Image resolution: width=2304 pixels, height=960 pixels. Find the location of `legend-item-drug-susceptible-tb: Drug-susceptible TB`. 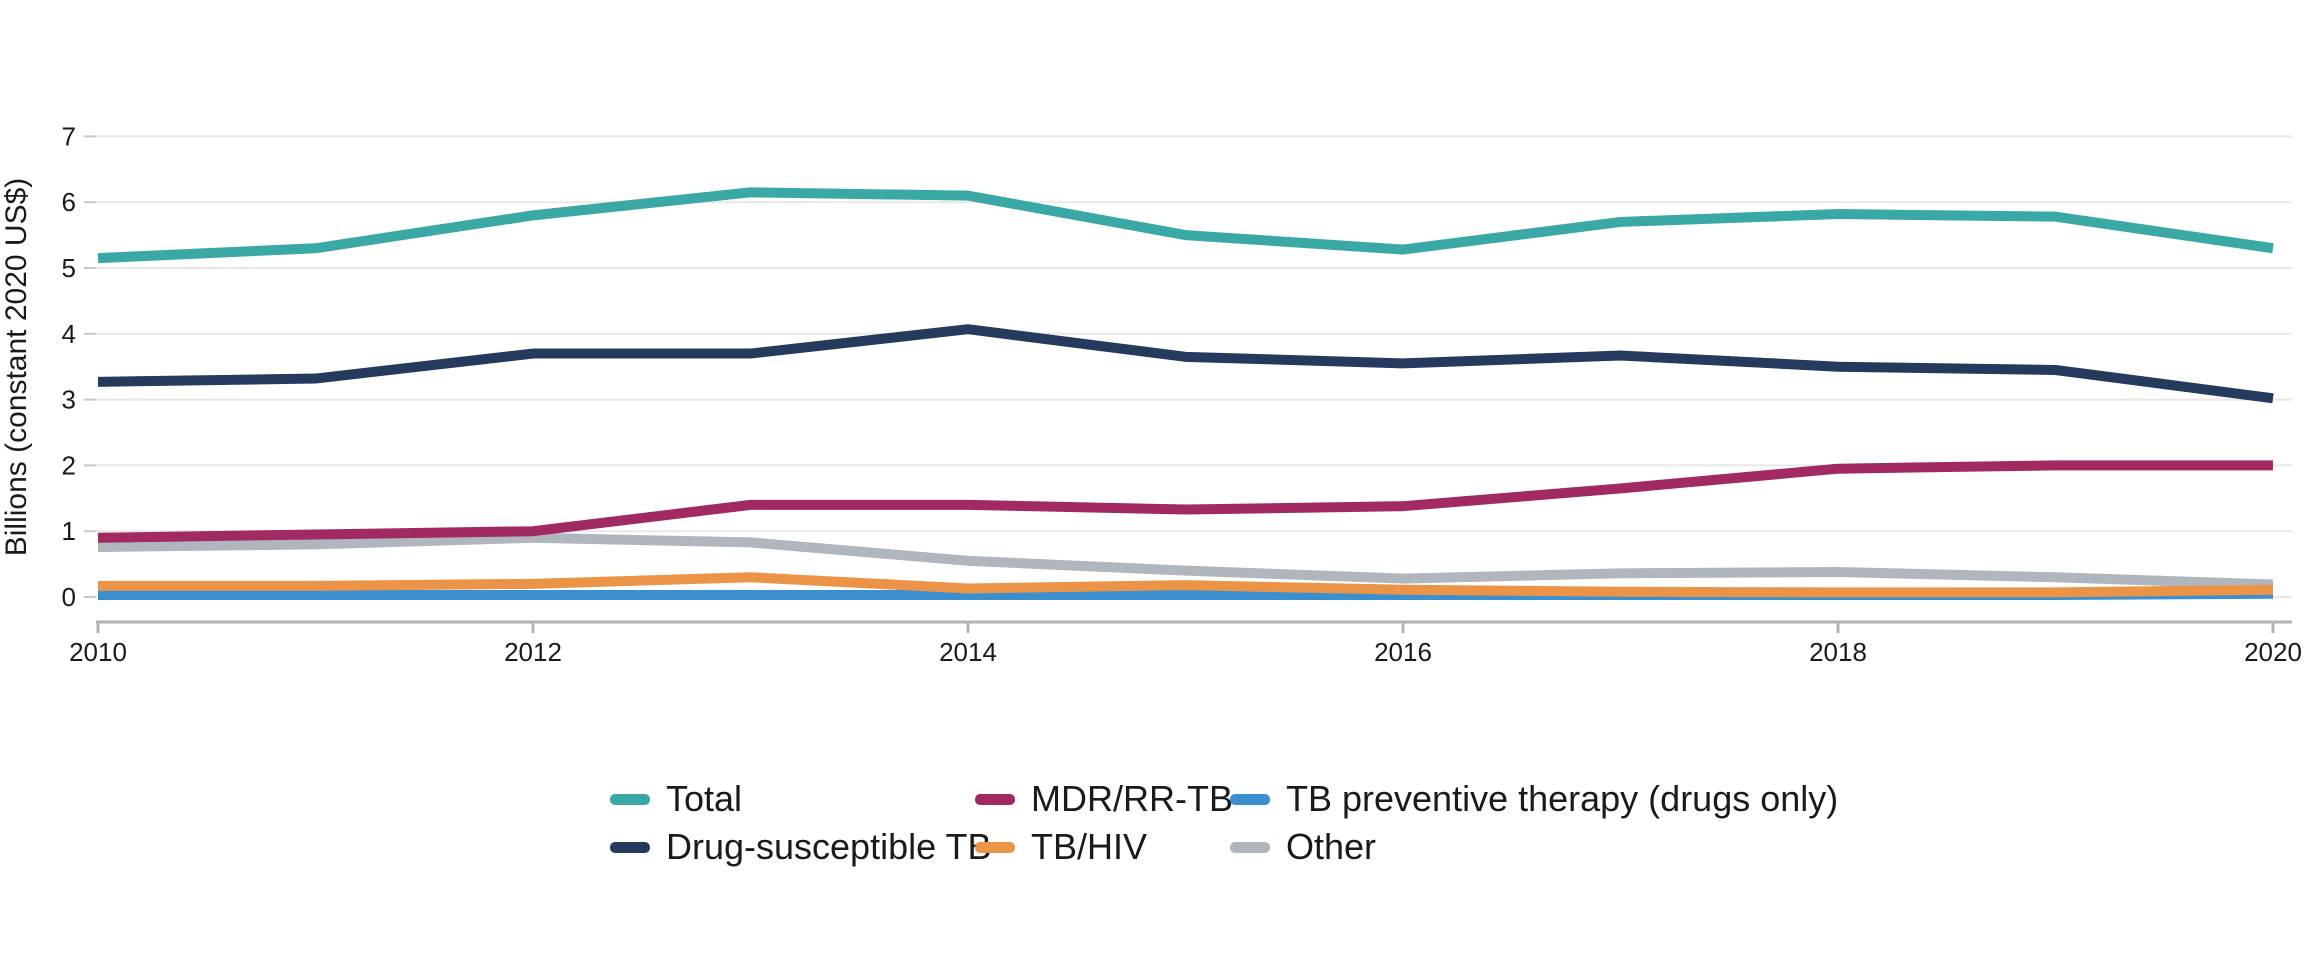

legend-item-drug-susceptible-tb: Drug-susceptible TB is located at coordinates (800, 847).